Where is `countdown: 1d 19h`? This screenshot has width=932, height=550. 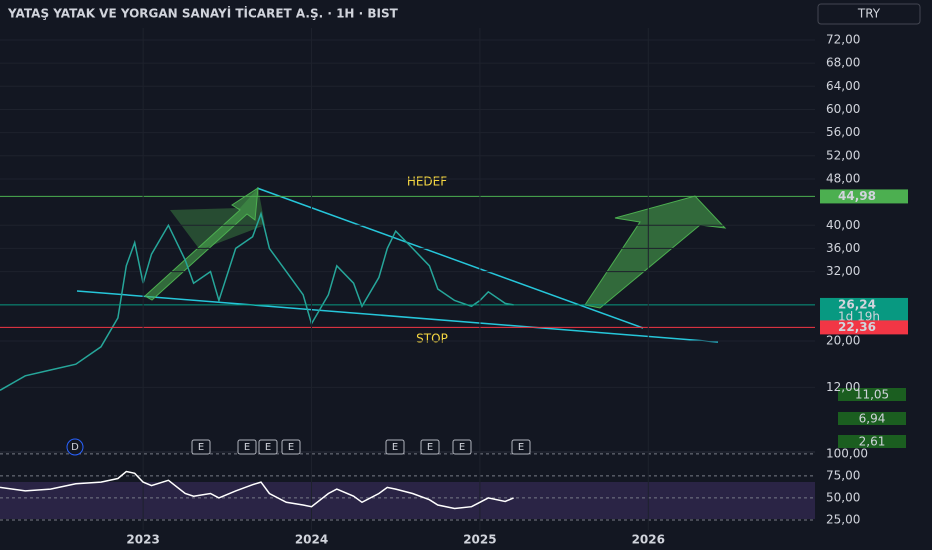
countdown: 1d 19h is located at coordinates (859, 316).